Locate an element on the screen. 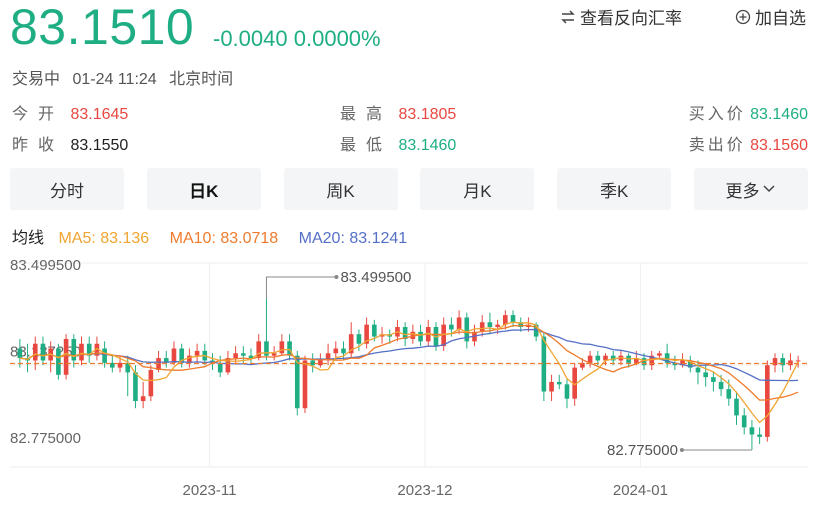 The height and width of the screenshot is (505, 829). reverse-rate-button: 查看反向汇率 is located at coordinates (621, 16).